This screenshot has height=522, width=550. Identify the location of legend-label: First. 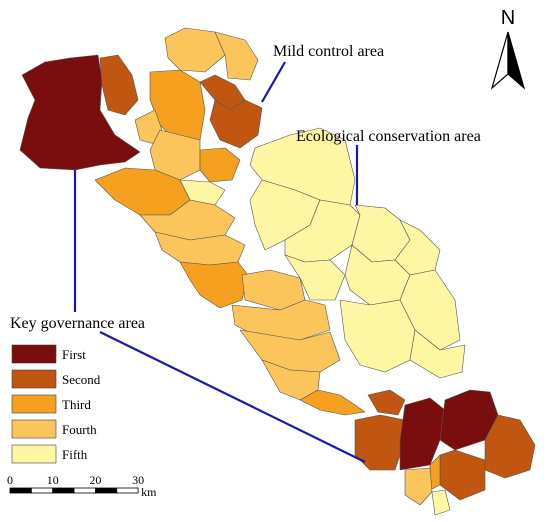
(74, 354).